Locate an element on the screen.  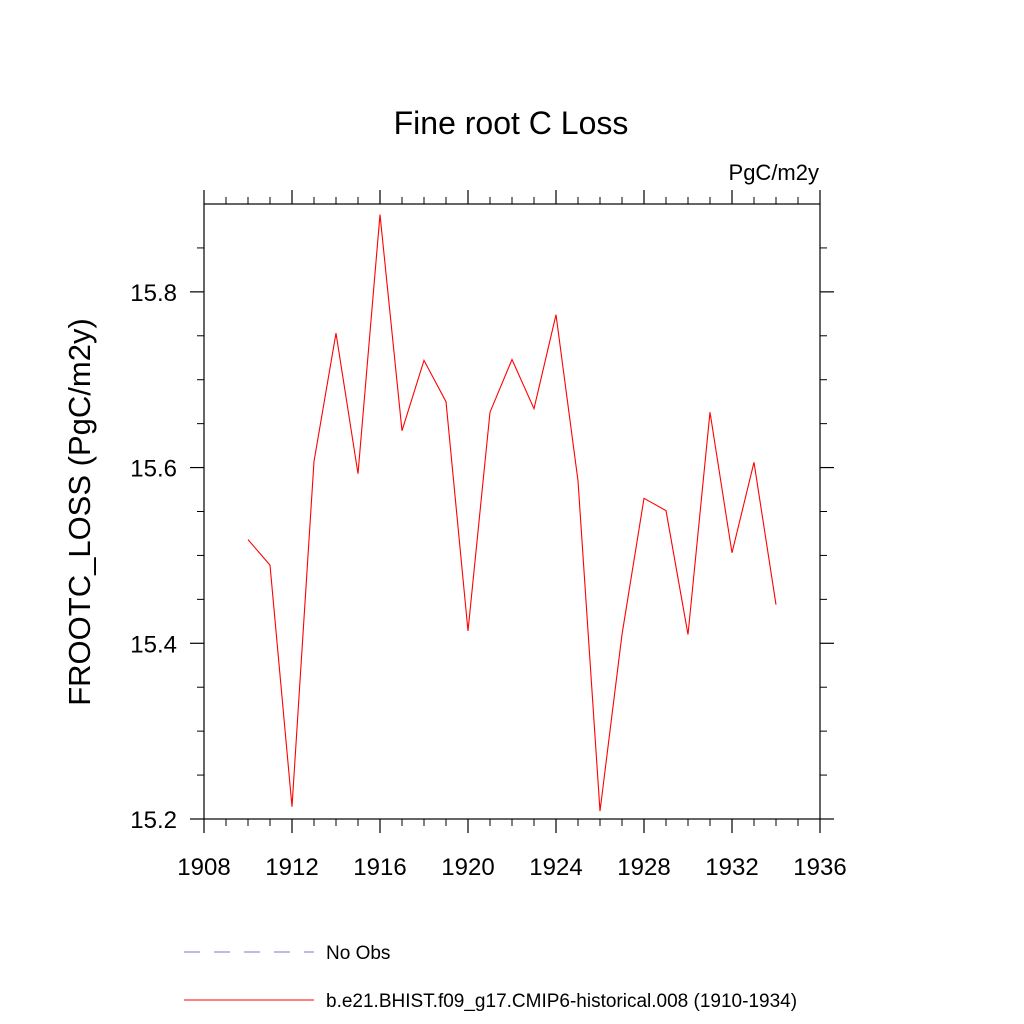
y-tick-label: 15.2 is located at coordinates (153, 820).